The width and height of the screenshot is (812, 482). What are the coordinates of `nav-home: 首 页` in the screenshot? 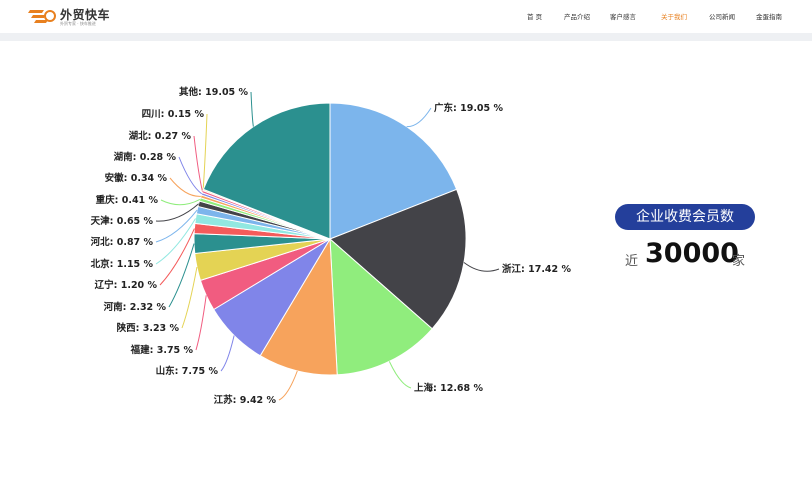 It's located at (535, 17).